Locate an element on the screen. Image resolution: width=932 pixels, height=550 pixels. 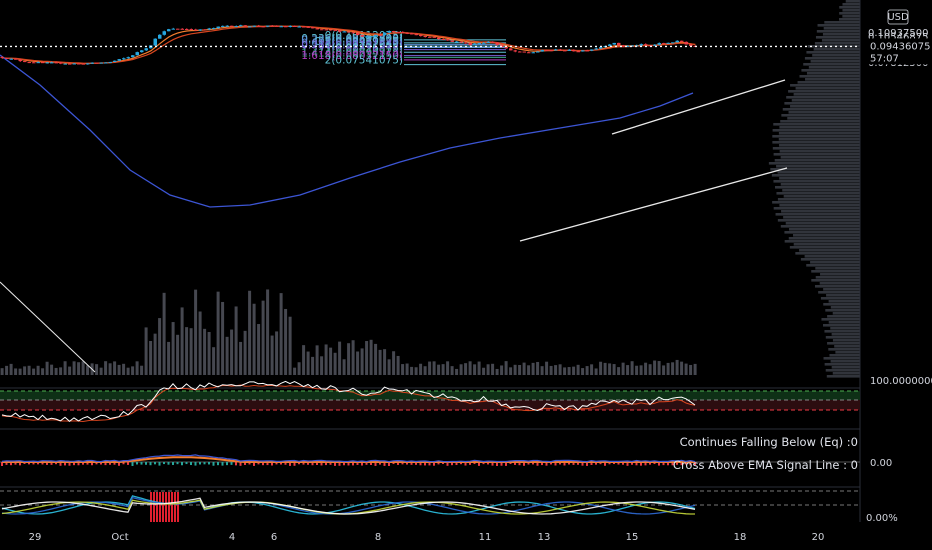
time-tick-label: 11 is located at coordinates (485, 537).